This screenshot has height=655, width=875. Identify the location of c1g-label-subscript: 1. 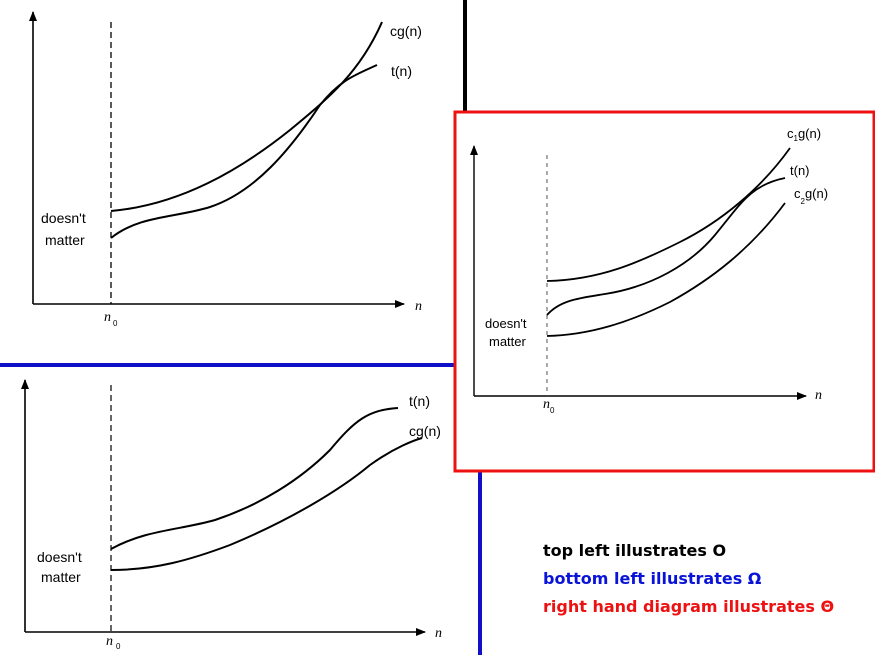
(796, 138).